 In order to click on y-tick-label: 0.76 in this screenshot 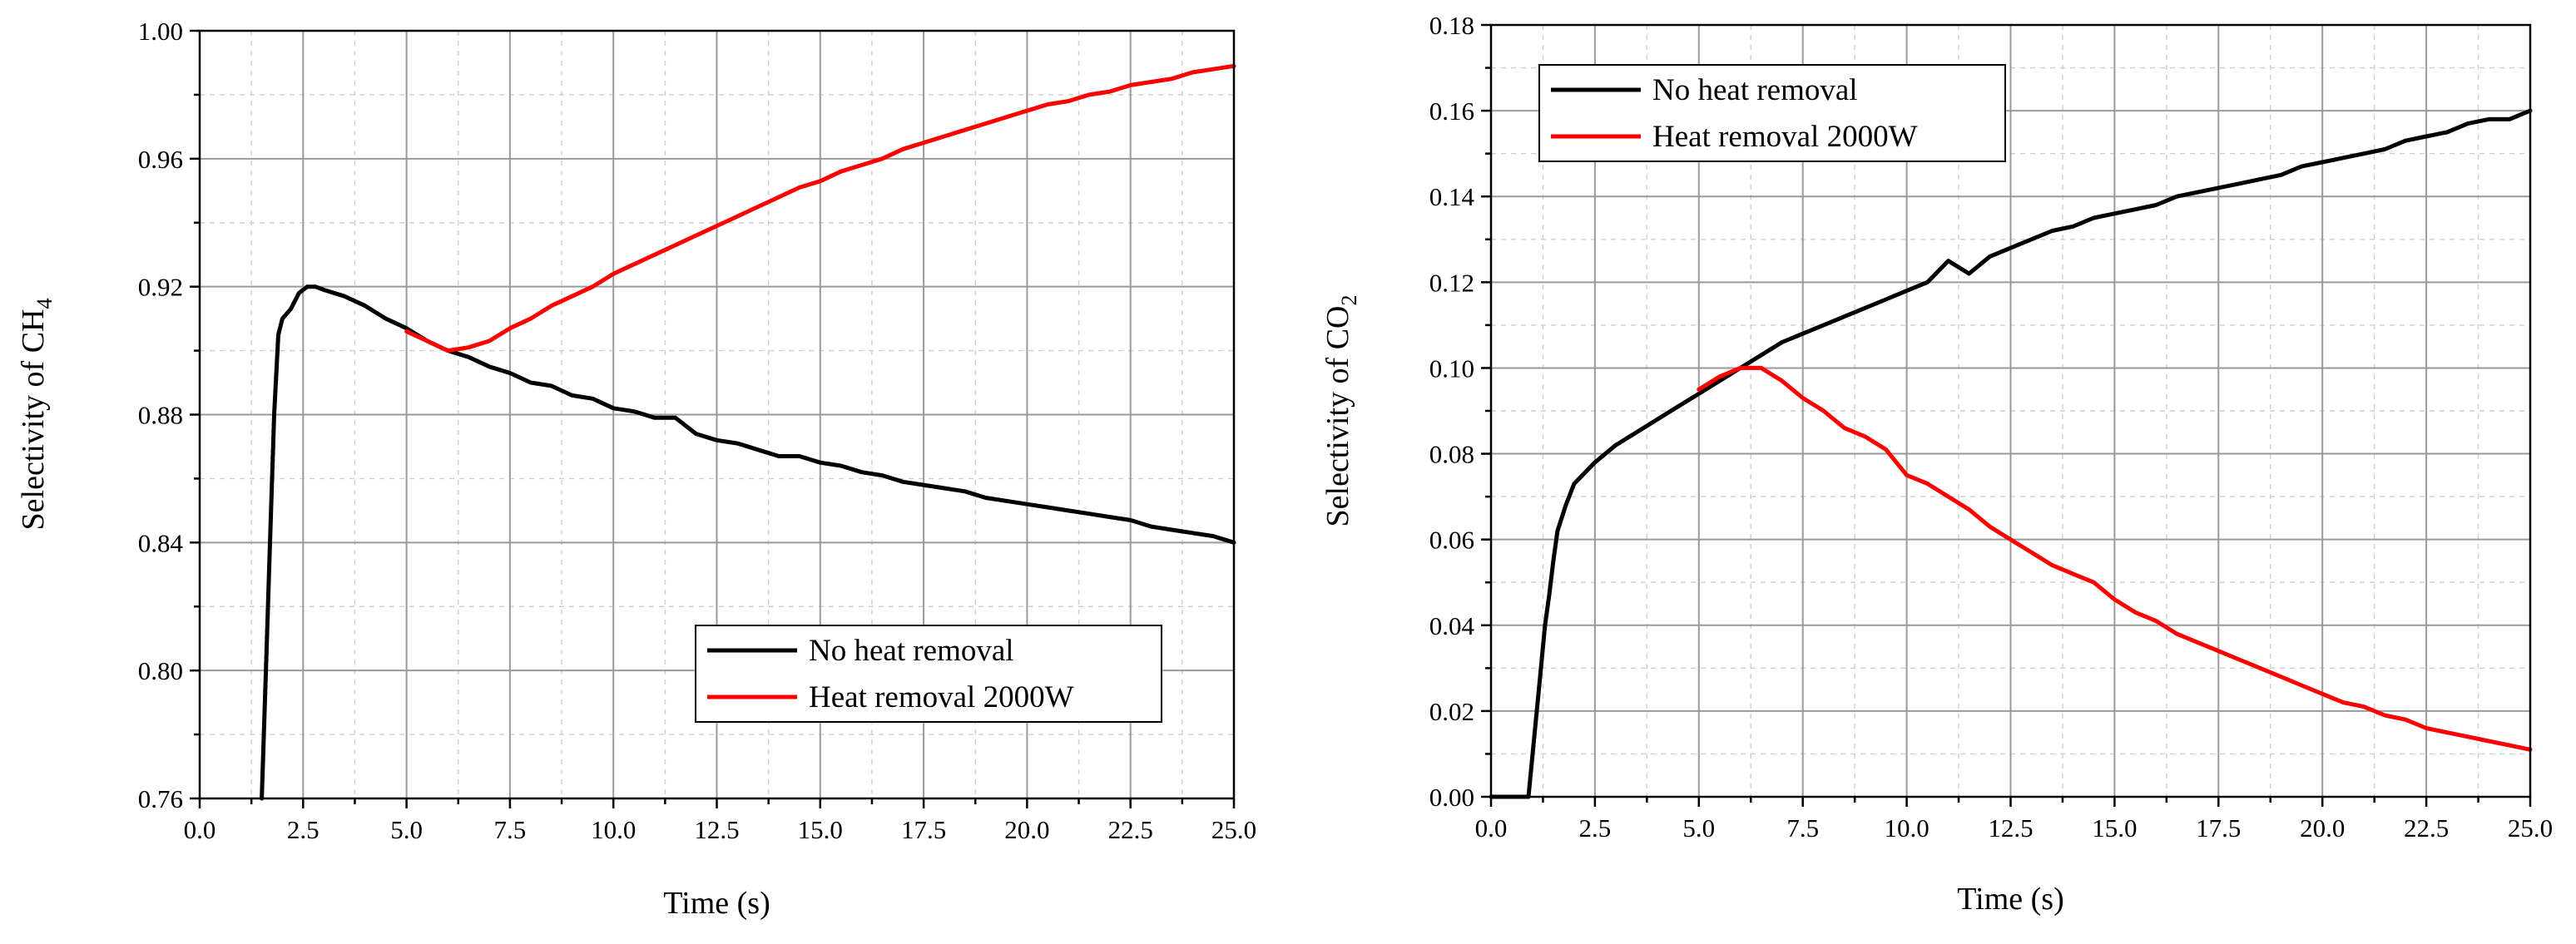, I will do `click(160, 799)`.